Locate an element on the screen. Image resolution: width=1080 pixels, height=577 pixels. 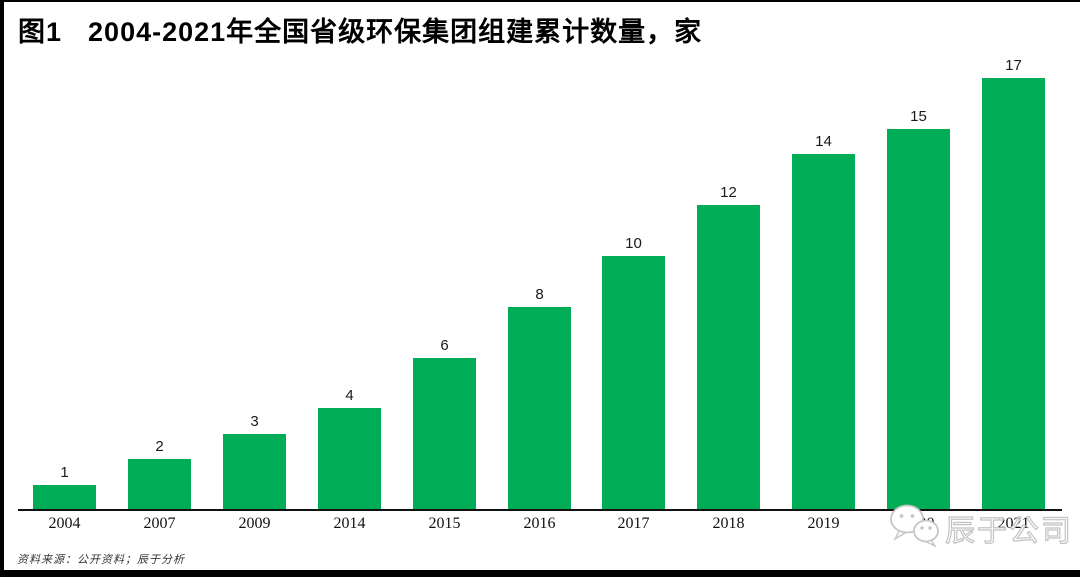
top-border-strip is located at coordinates (540, 1).